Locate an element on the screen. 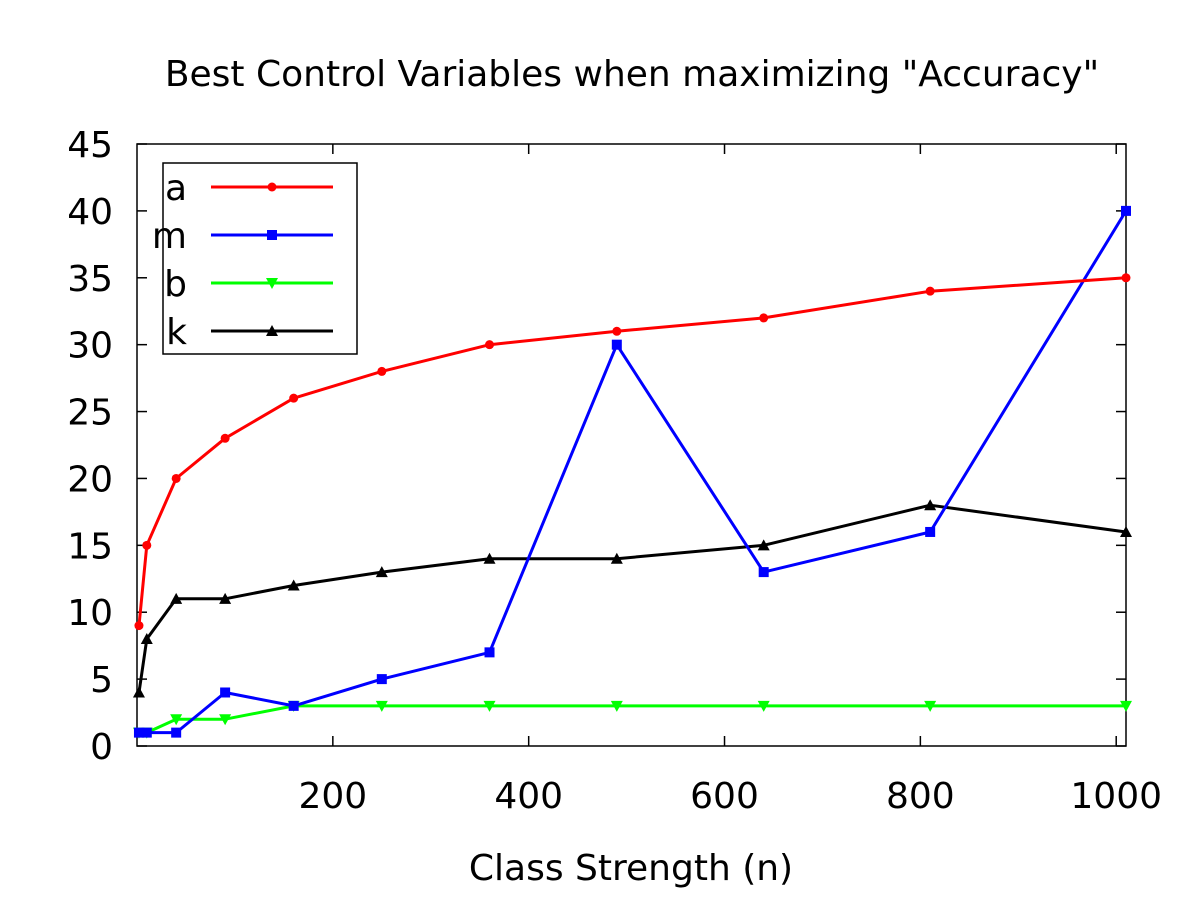 The image size is (1200, 900). series-line-b is located at coordinates (632, 719).